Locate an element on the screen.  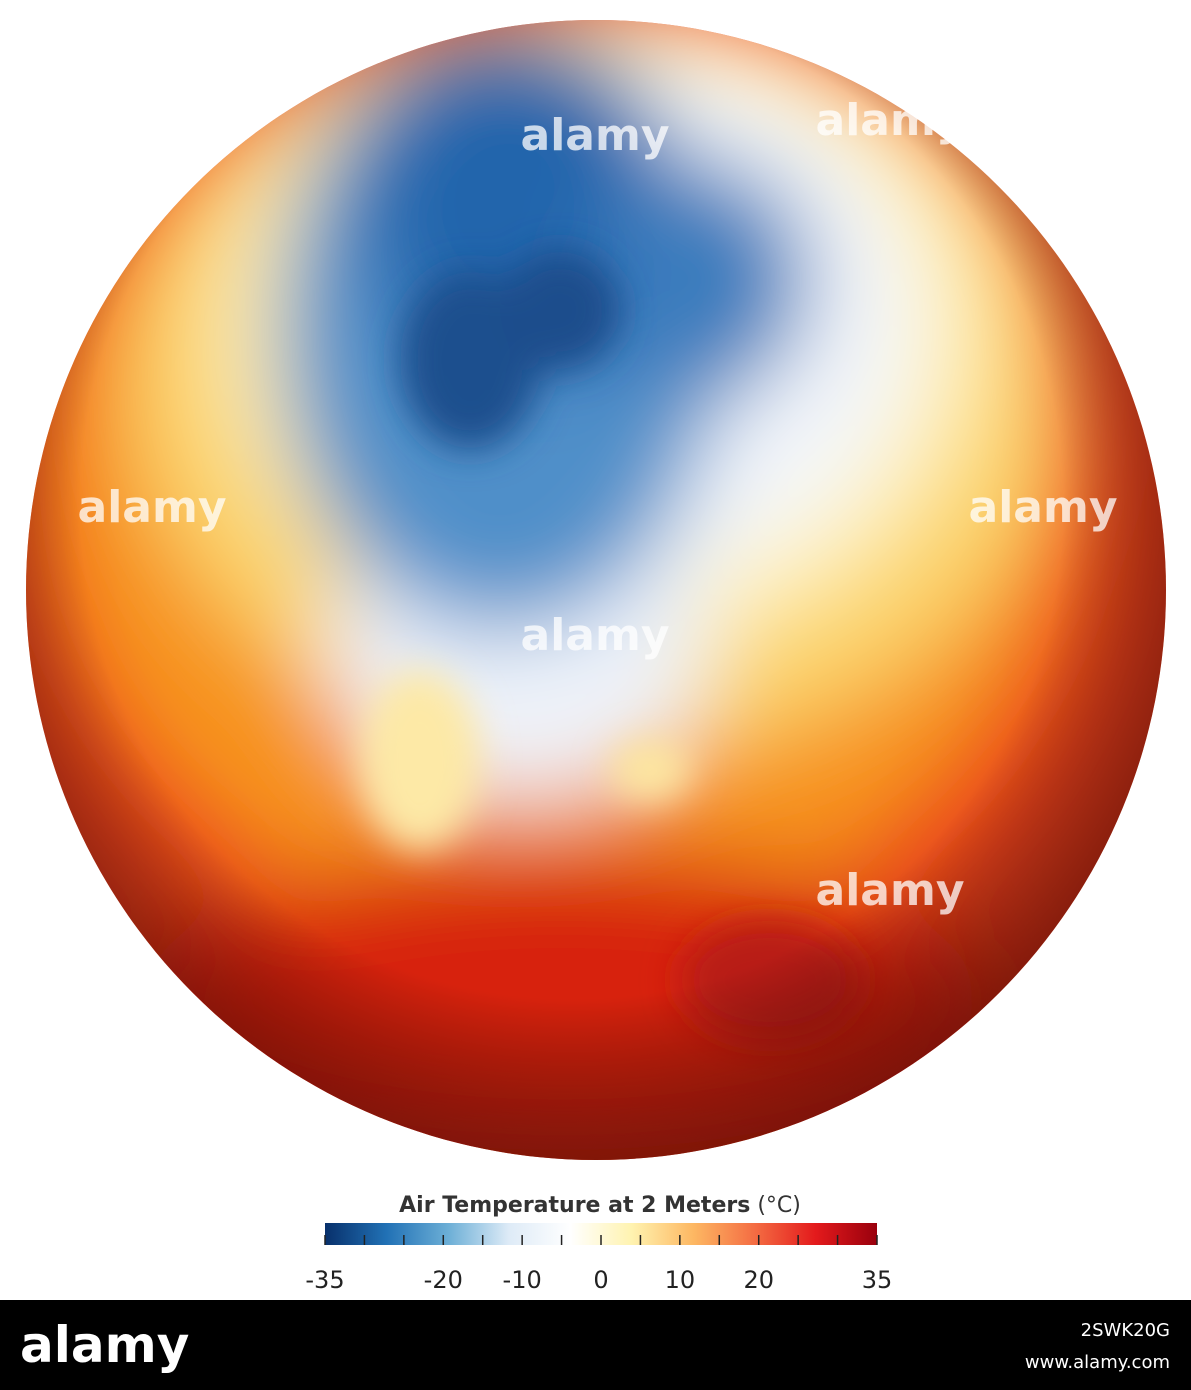
colorbar-axis: -35 -20 -10 0 10 20 35 is located at coordinates (598, 1264).